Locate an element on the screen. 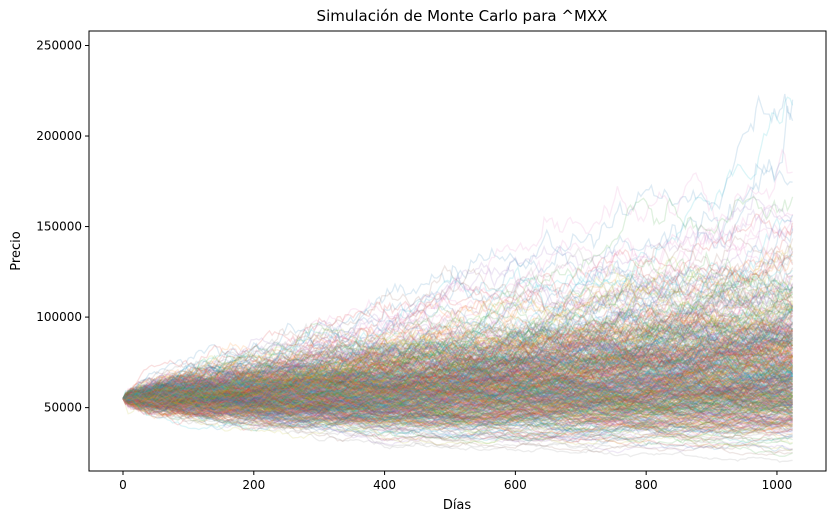 The height and width of the screenshot is (527, 835). x-tick-label: 800 is located at coordinates (646, 485).